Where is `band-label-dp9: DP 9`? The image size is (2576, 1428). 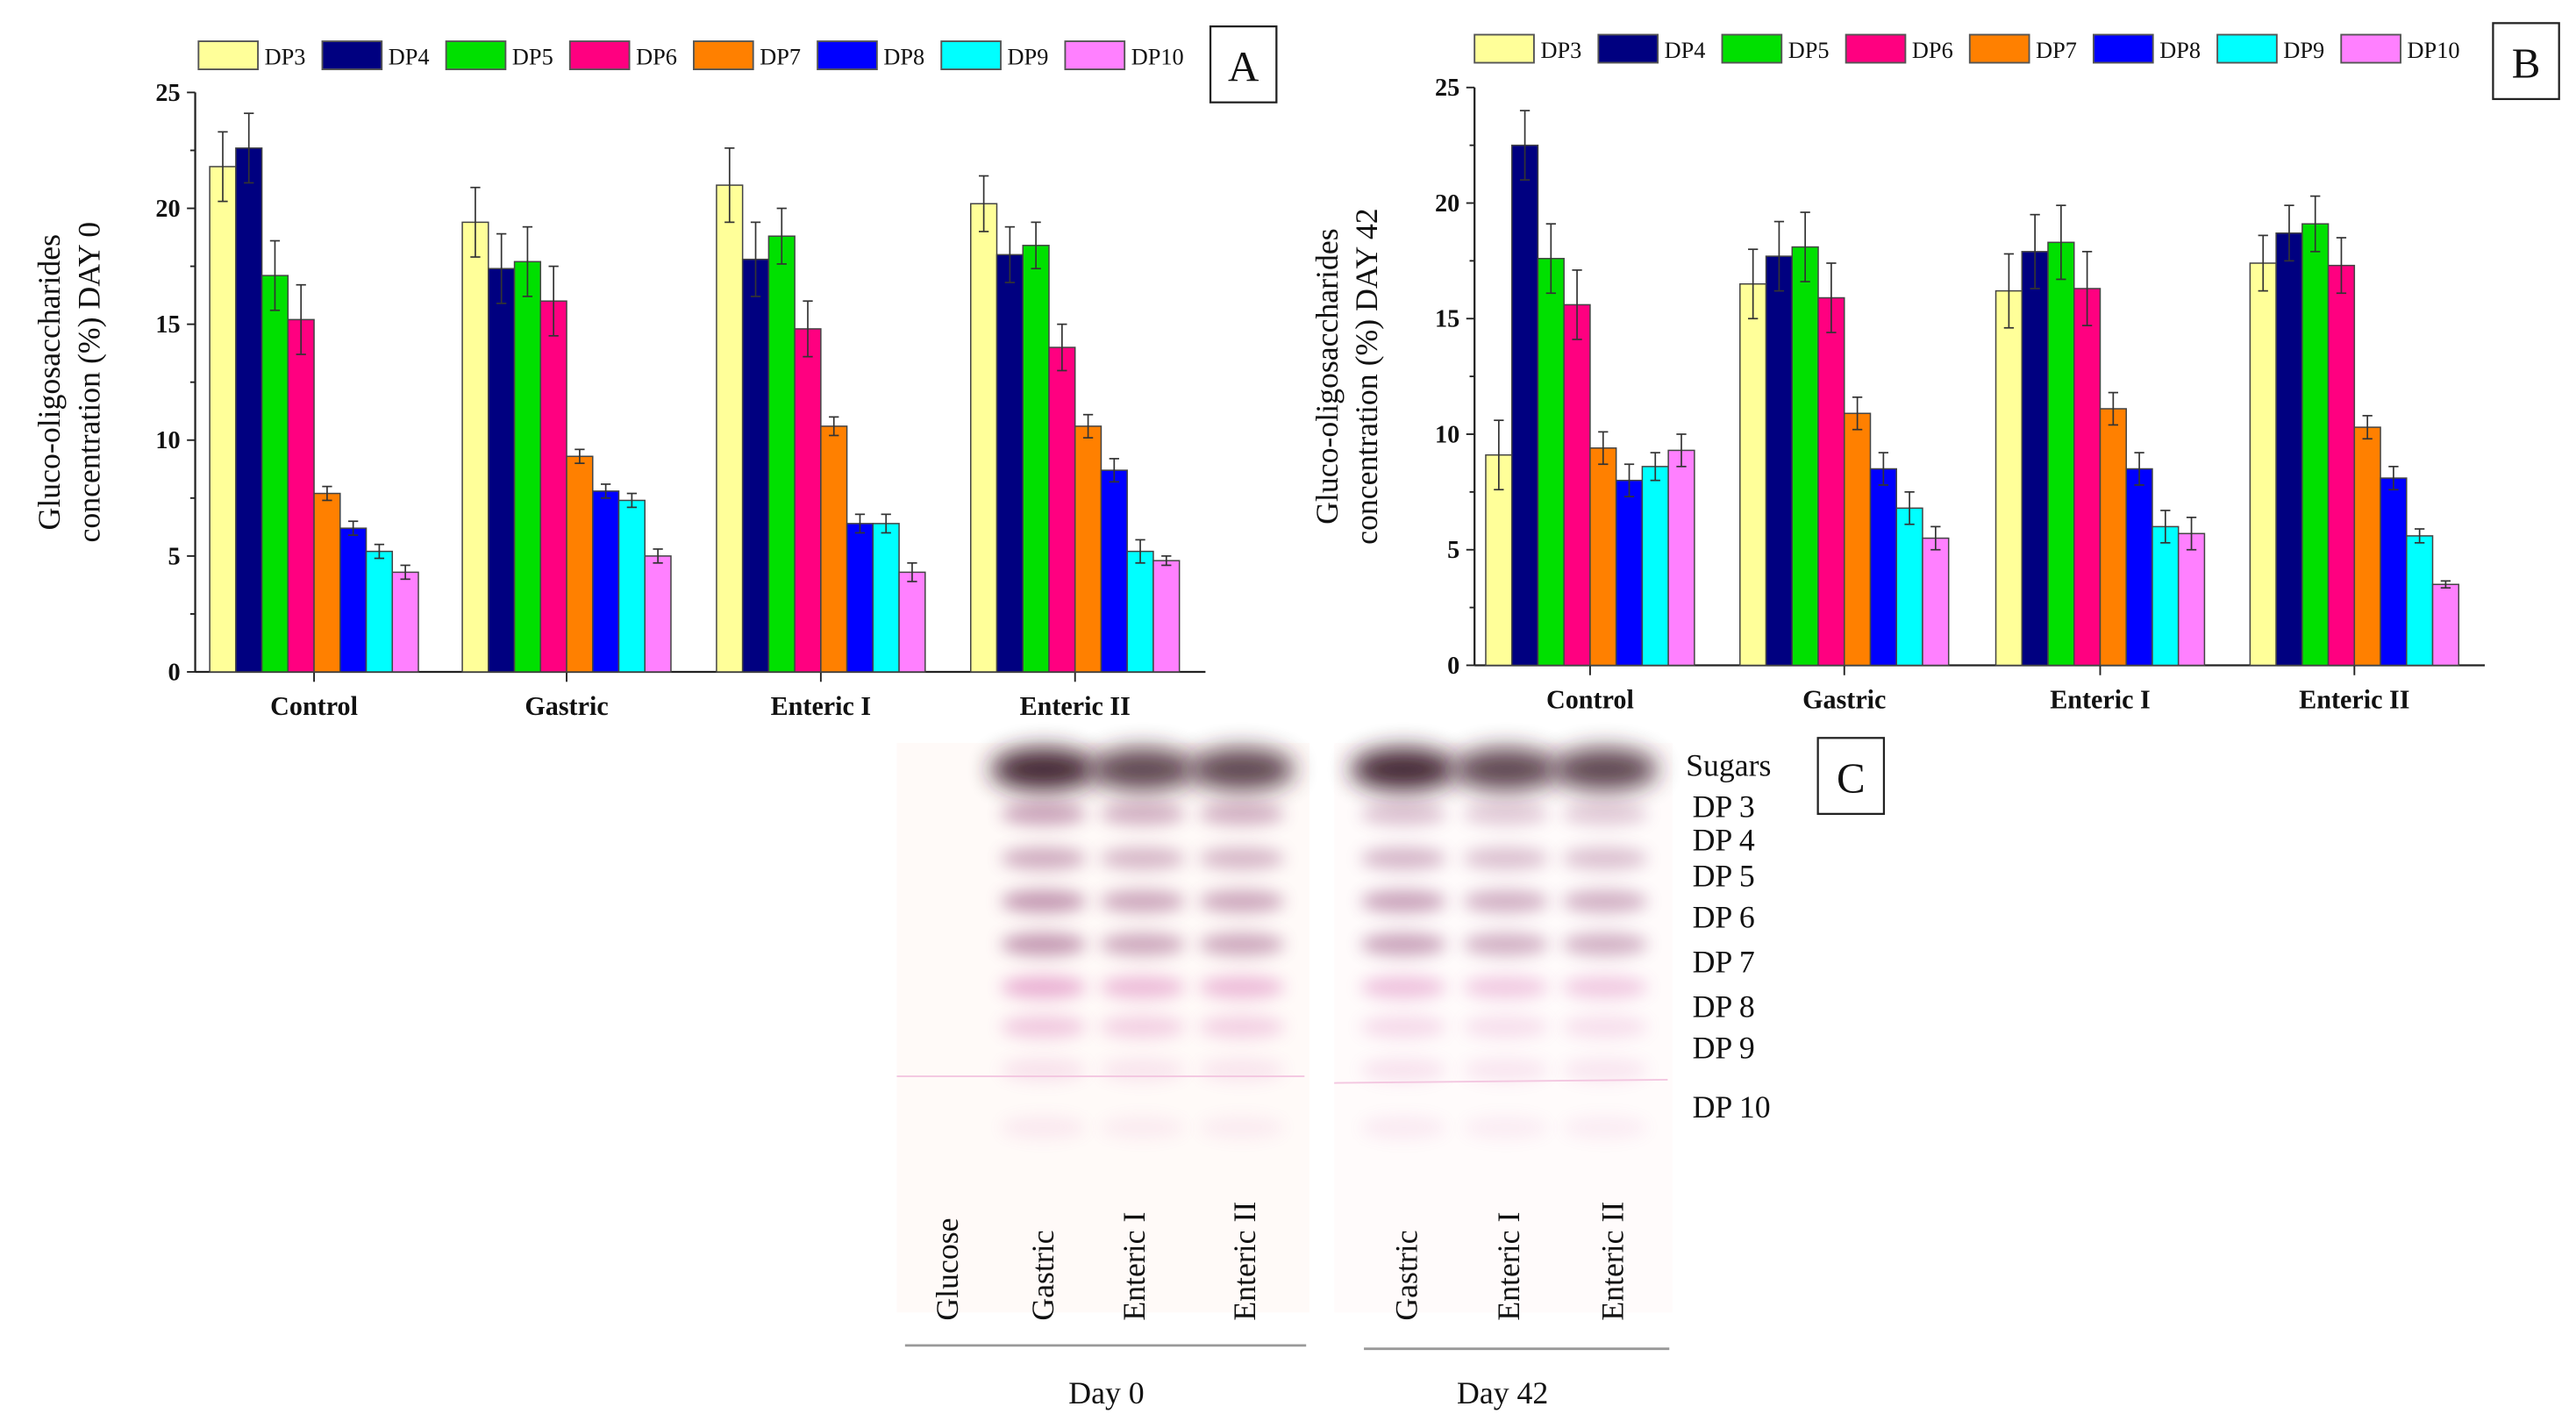 band-label-dp9: DP 9 is located at coordinates (1724, 1047).